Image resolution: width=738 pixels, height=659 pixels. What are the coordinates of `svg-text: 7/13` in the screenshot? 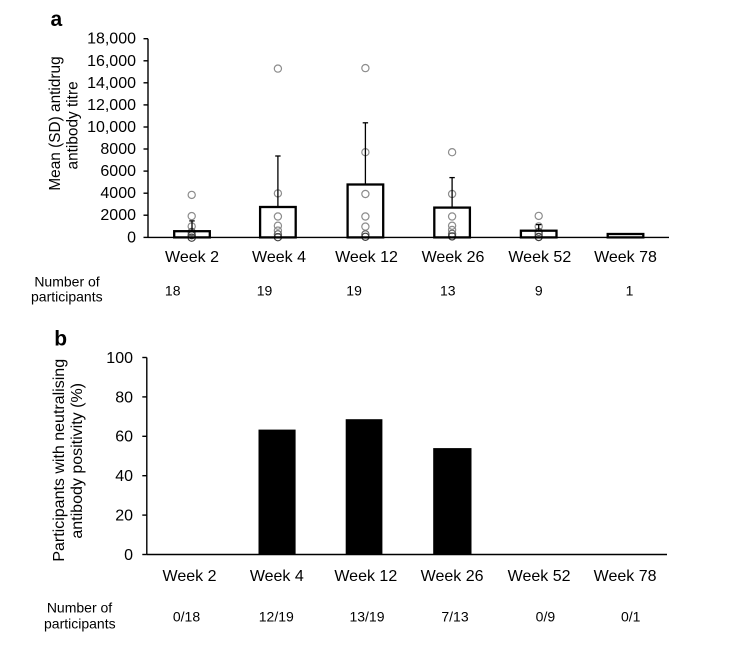 It's located at (454, 616).